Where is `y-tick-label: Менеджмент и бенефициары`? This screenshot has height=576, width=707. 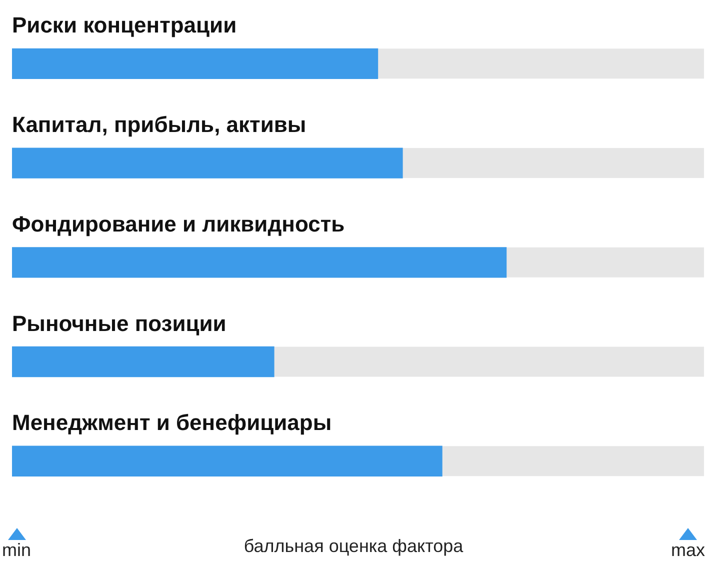 y-tick-label: Менеджмент и бенефициары is located at coordinates (172, 423).